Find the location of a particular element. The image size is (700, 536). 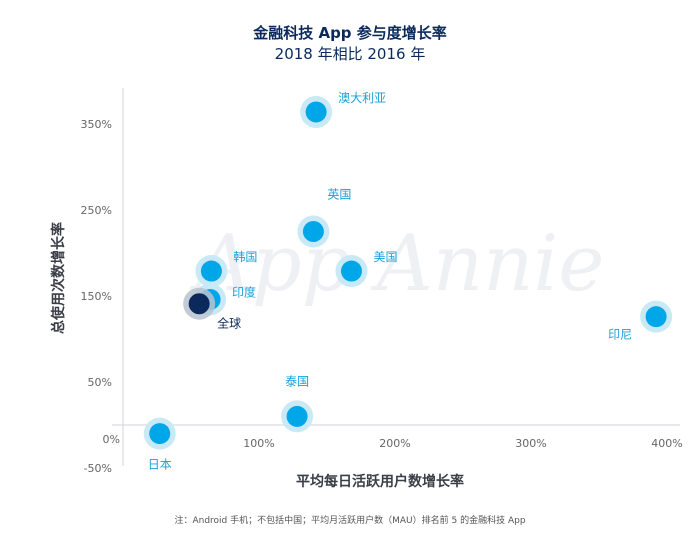

y-tick-label: 350% is located at coordinates (96, 124).